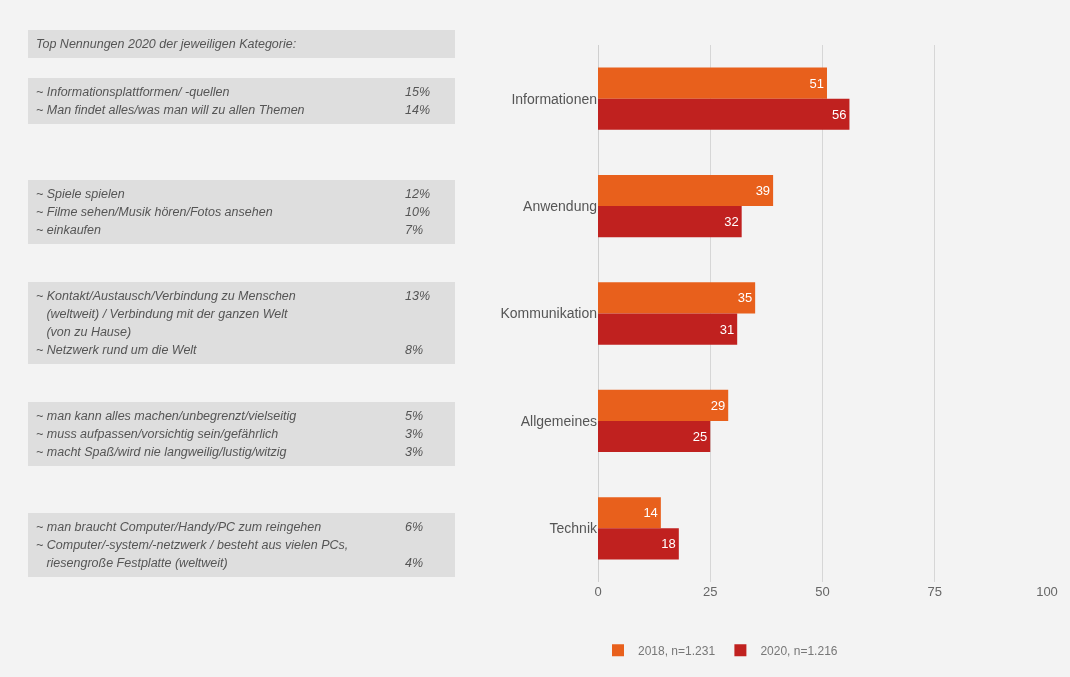  What do you see at coordinates (230, 544) in the screenshot?
I see `text: ~ man braucht Computer/Handy/PC zum reingehen 6% ~ Computer/-system/-netzwerk / besteht aus vielen PCs, riesengroße Festplatte (weltweit) 4%` at bounding box center [230, 544].